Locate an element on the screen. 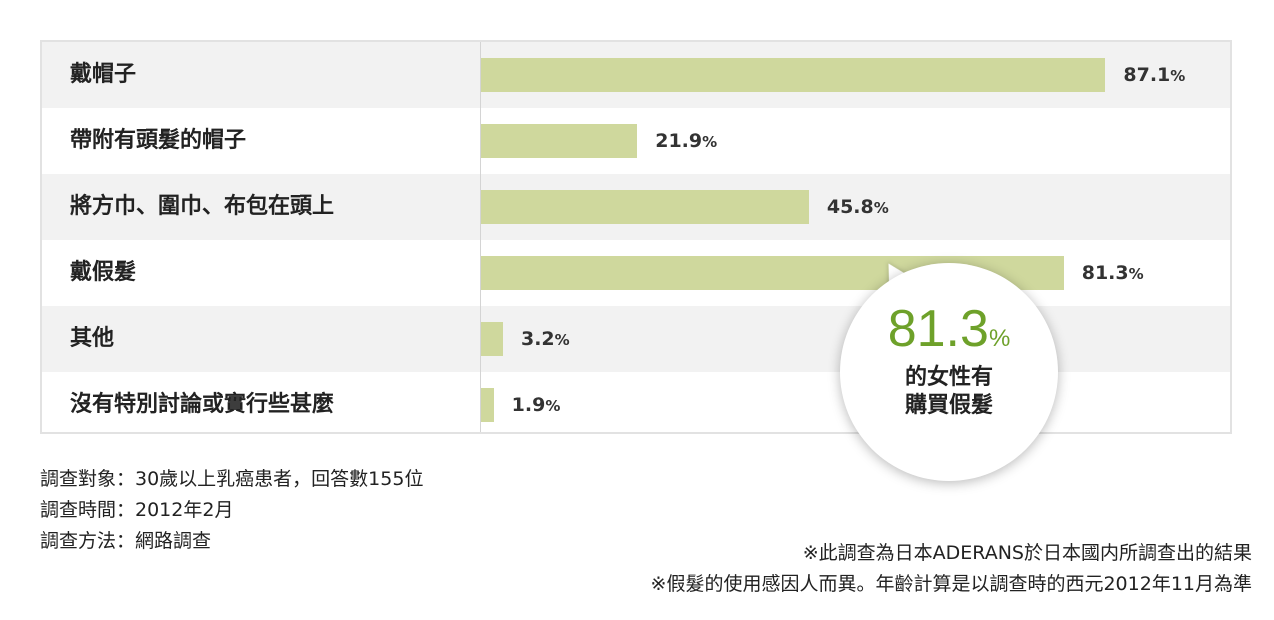 The width and height of the screenshot is (1274, 620). callout-bubble: 81.3% 的女性有 購買假髮 is located at coordinates (949, 372).